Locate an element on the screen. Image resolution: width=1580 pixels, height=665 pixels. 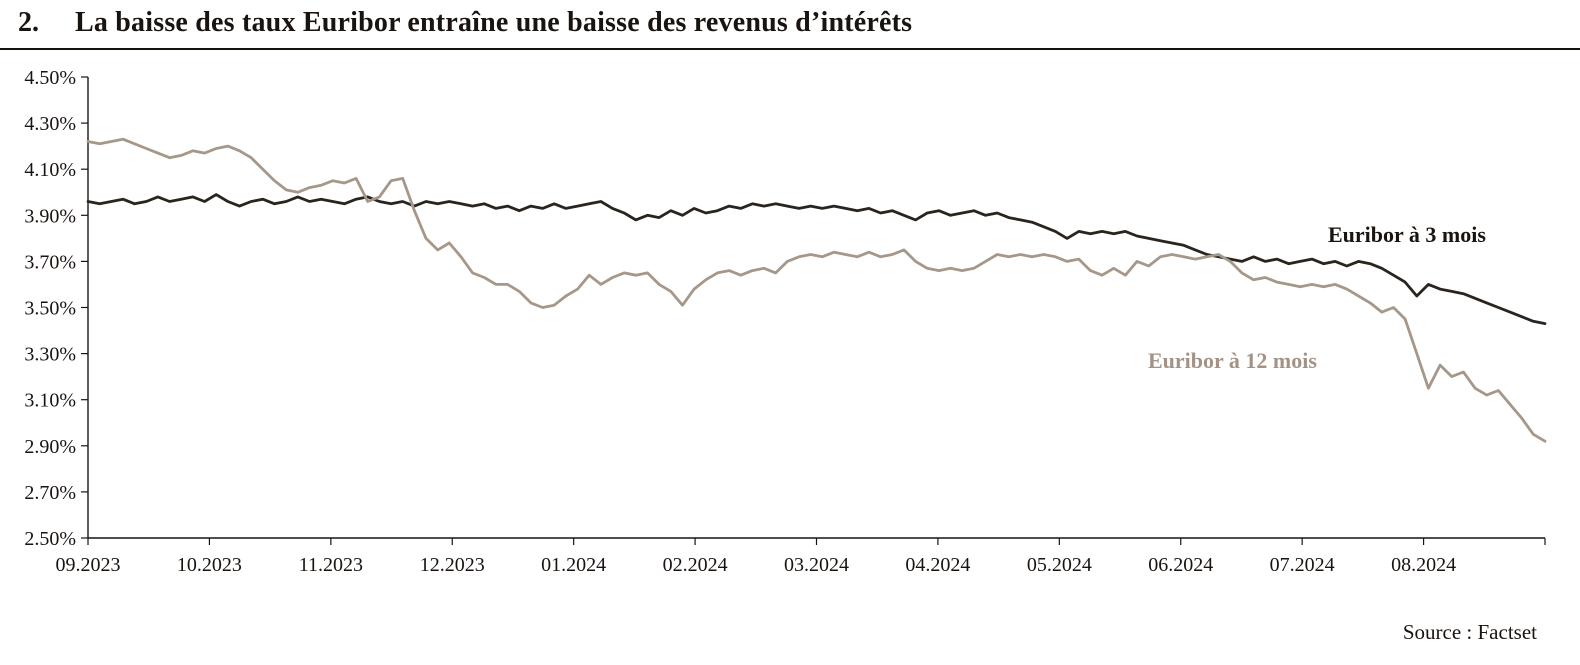
svg-text: 09.2023 is located at coordinates (88, 565).